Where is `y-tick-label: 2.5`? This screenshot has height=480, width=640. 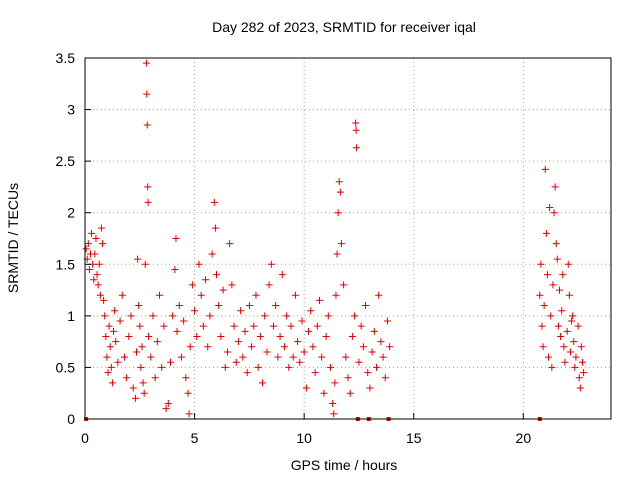
y-tick-label: 2.5 is located at coordinates (66, 161).